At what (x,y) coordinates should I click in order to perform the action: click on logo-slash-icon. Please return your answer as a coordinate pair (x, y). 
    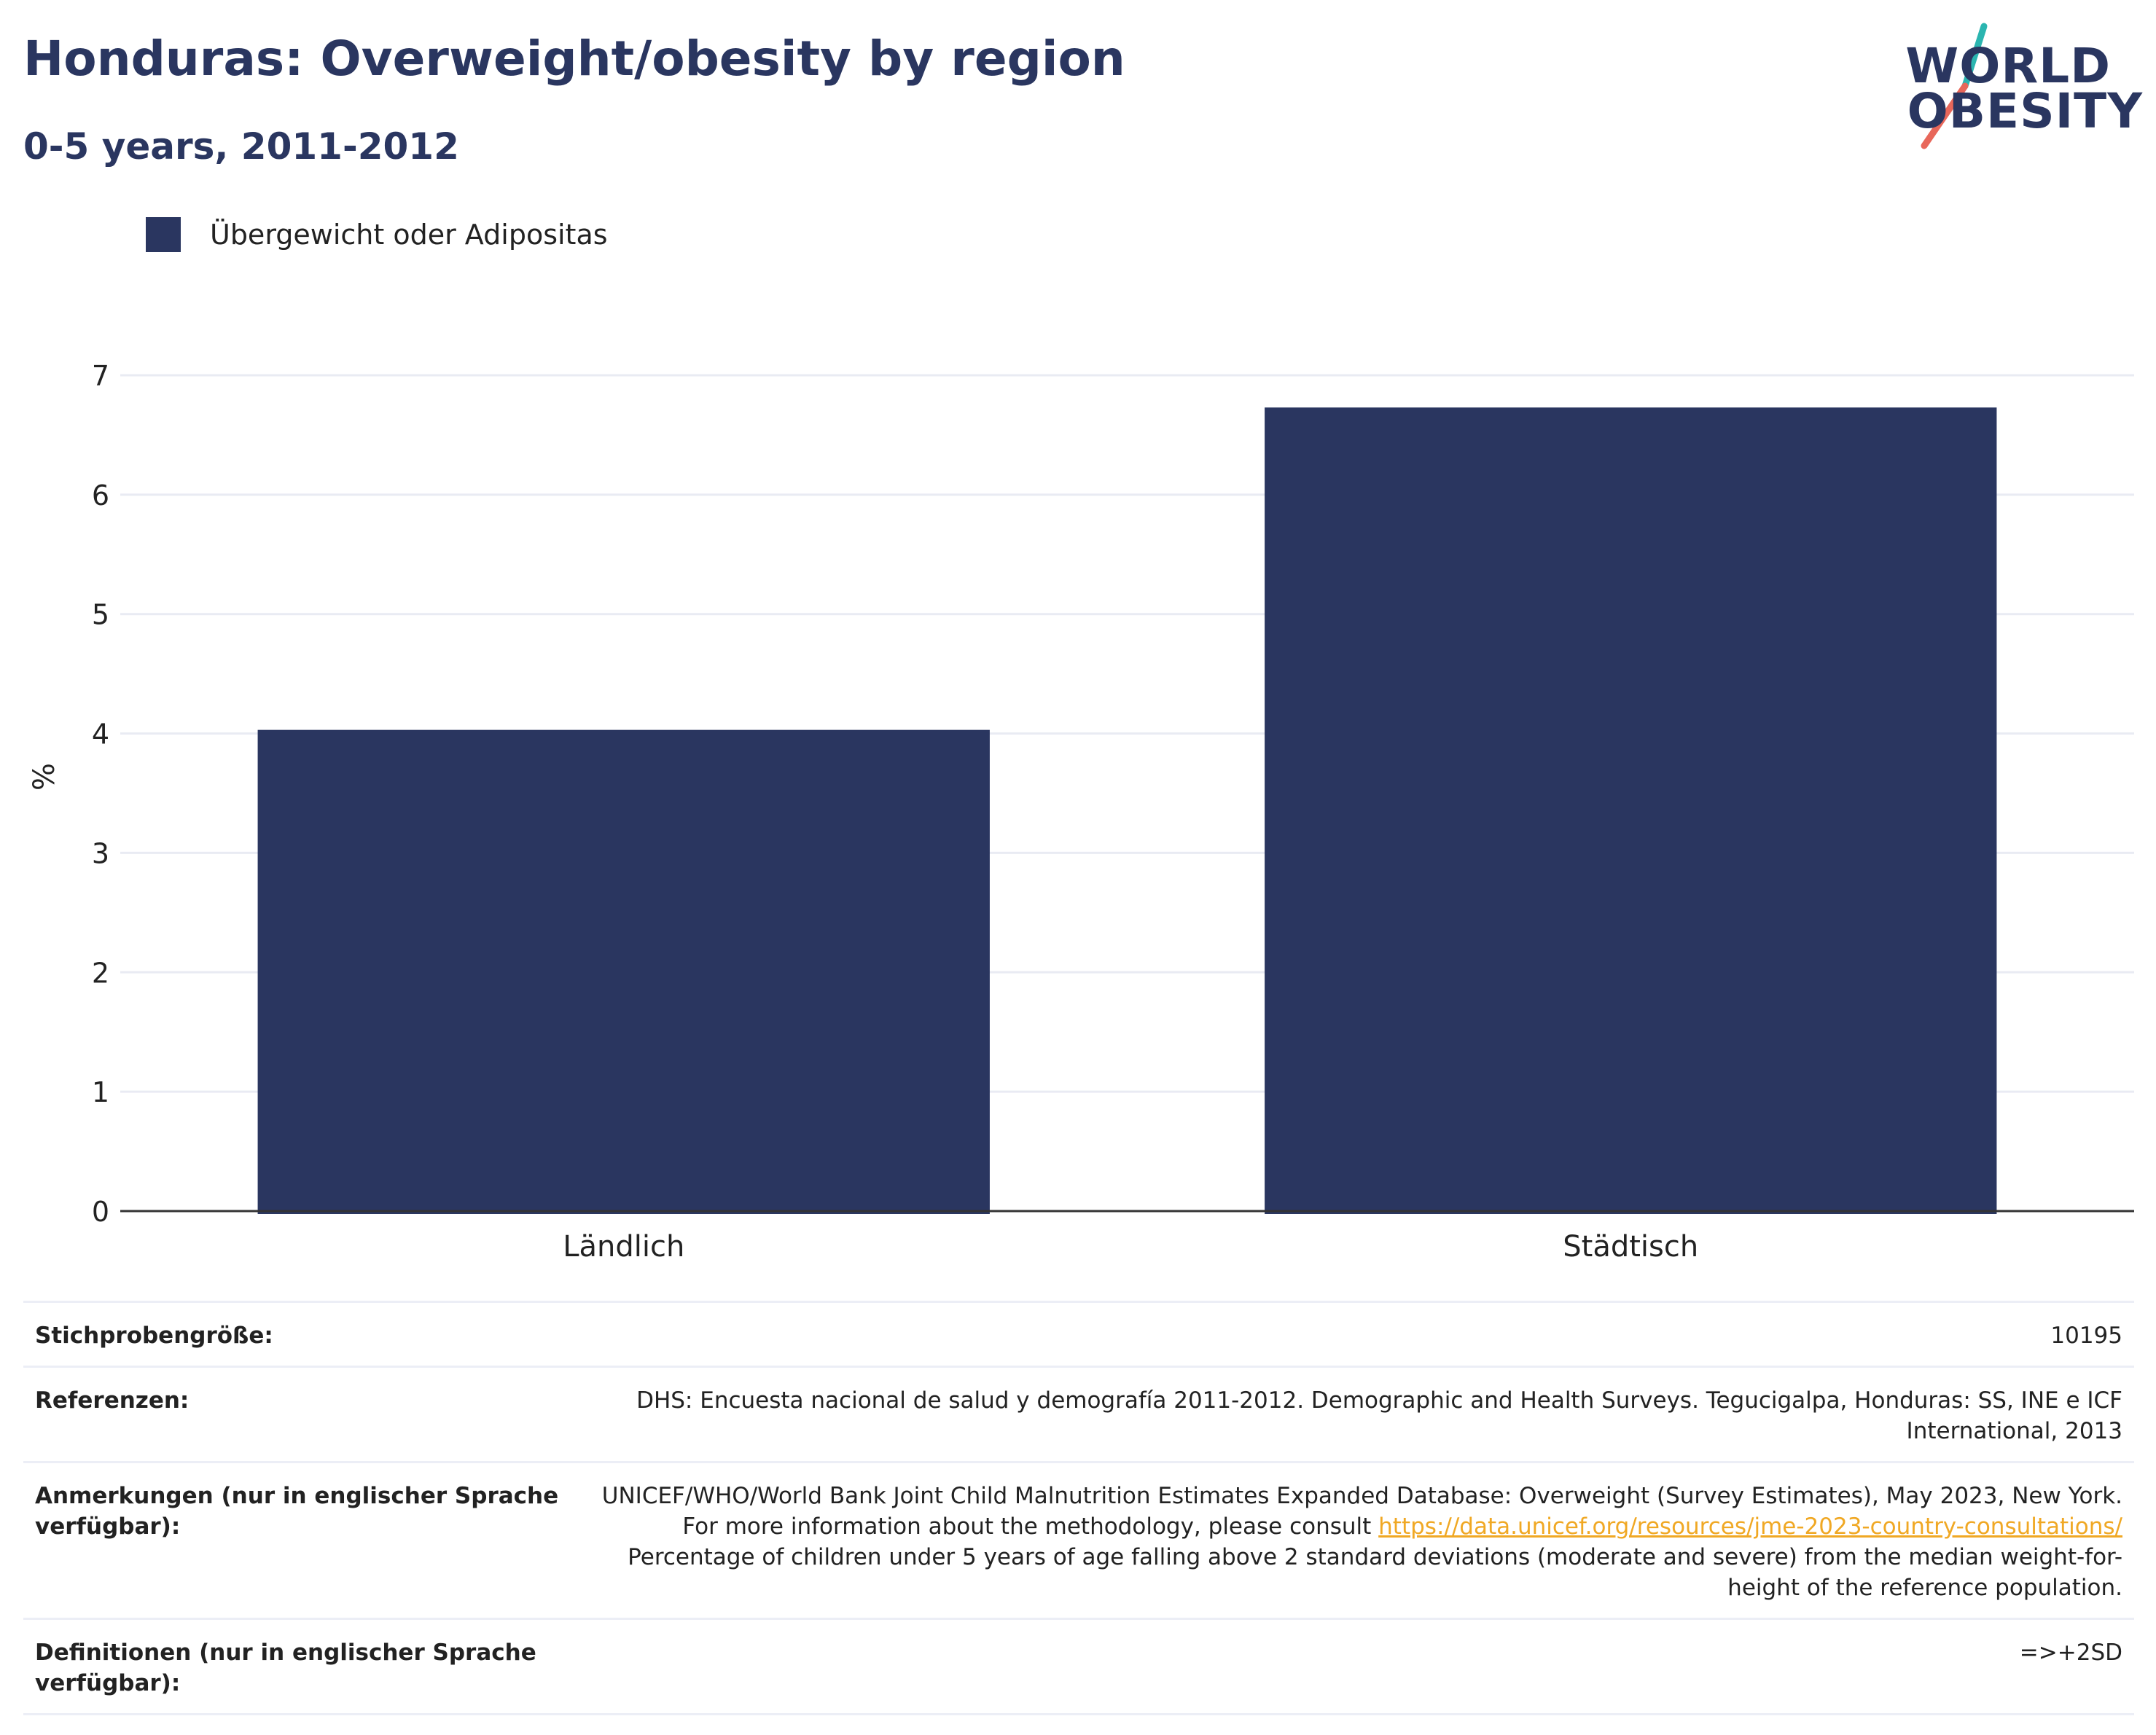
    Looking at the image, I should click on (1955, 86).